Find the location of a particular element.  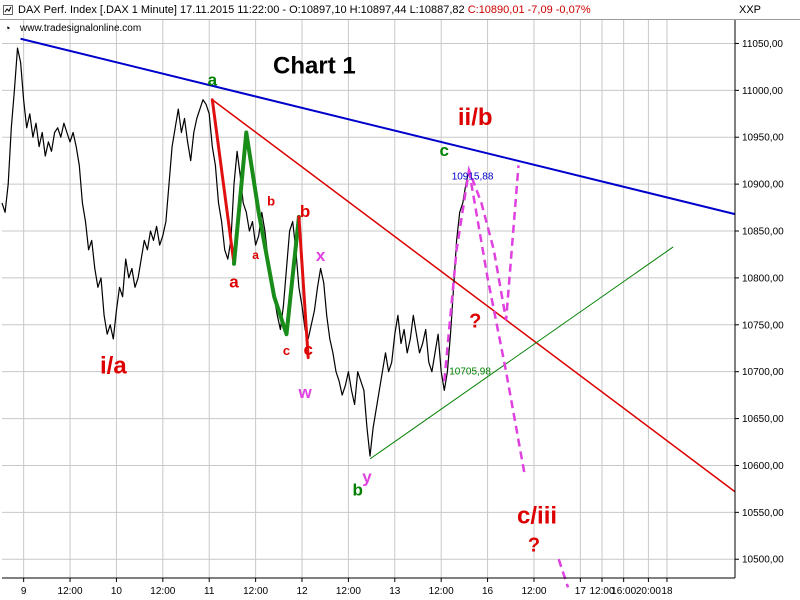

wave-label-a-red: a is located at coordinates (234, 281).